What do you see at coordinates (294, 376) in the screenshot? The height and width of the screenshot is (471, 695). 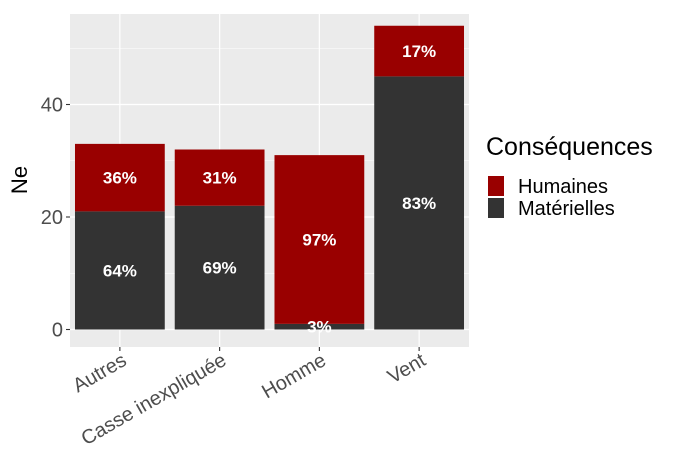 I see `x-tick-label: Homme` at bounding box center [294, 376].